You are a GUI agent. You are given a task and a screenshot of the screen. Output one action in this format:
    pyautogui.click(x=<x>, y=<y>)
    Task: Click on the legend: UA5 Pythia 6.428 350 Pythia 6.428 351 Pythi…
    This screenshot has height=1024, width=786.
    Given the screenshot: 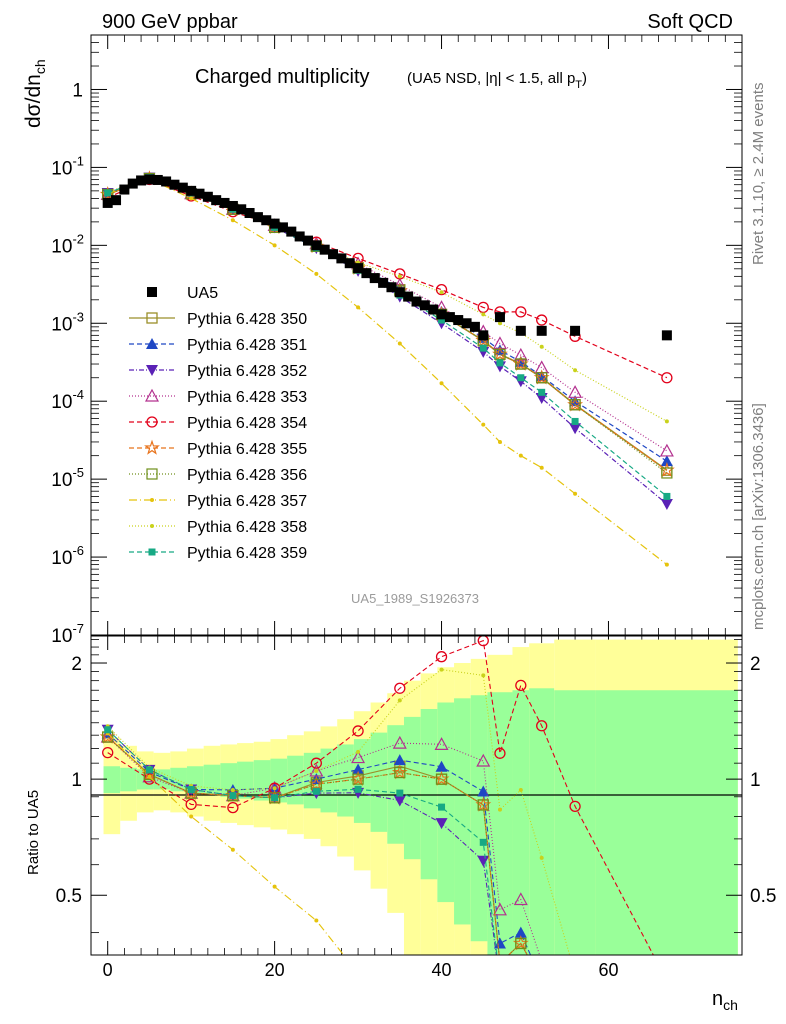 What is the action you would take?
    pyautogui.click(x=218, y=423)
    